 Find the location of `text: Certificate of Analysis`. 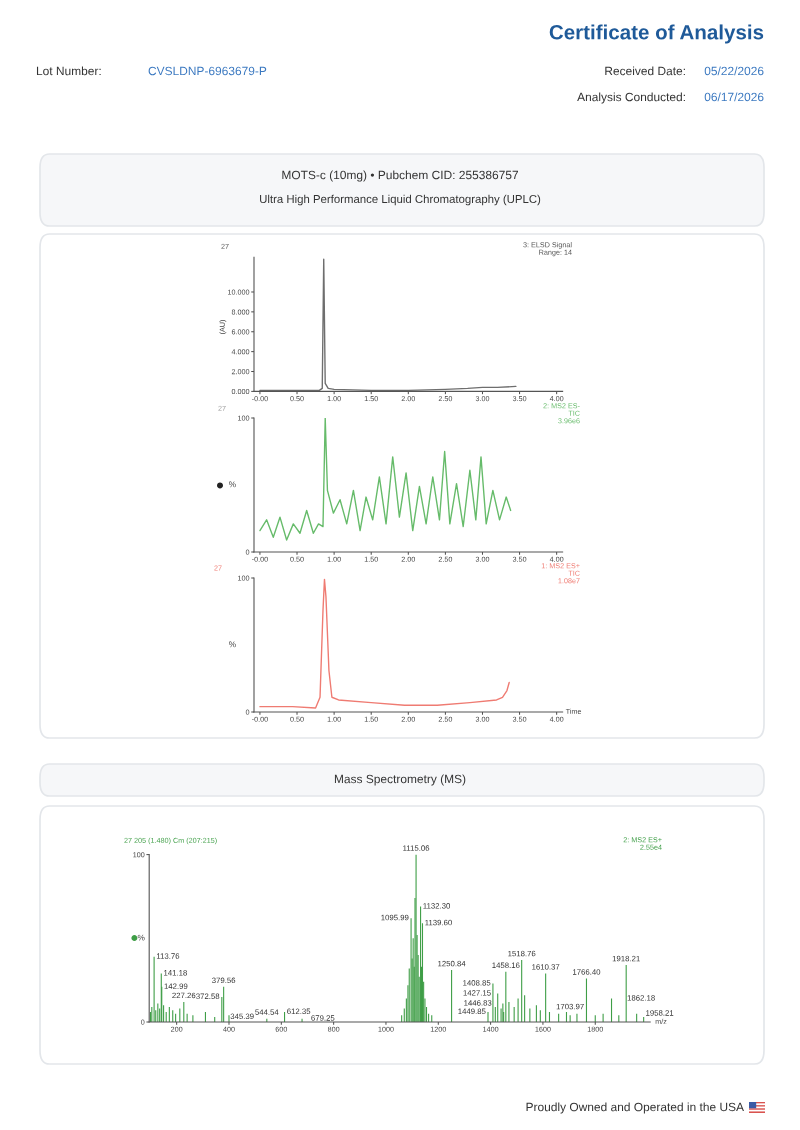

text: Certificate of Analysis is located at coordinates (656, 34).